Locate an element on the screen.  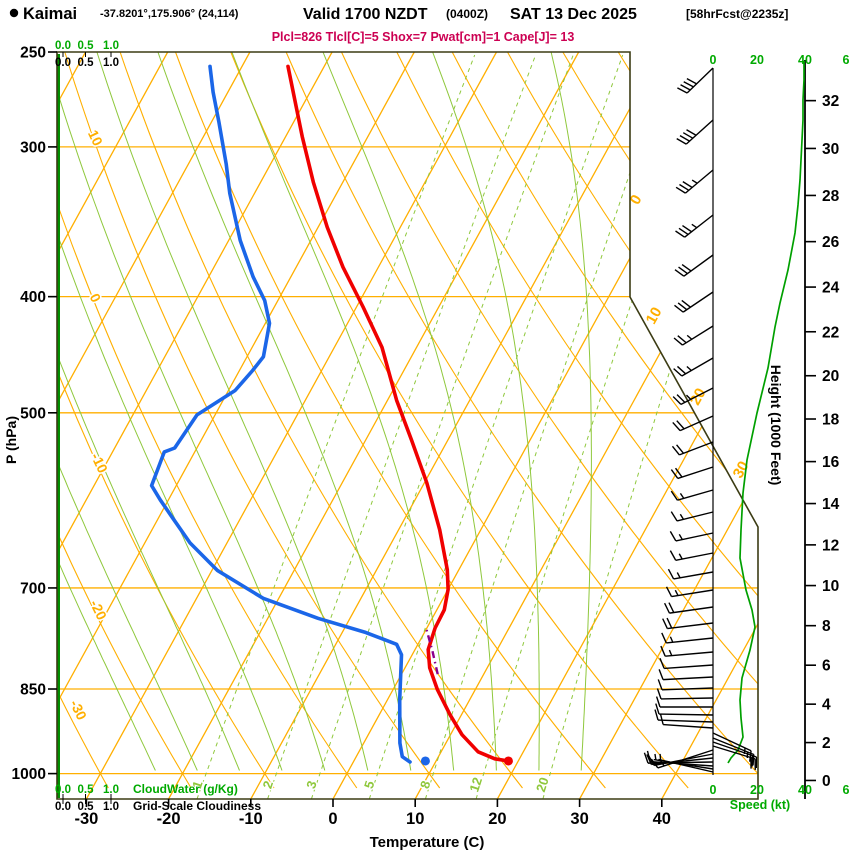
mixing-ratio-label: 20 is located at coordinates (542, 784).